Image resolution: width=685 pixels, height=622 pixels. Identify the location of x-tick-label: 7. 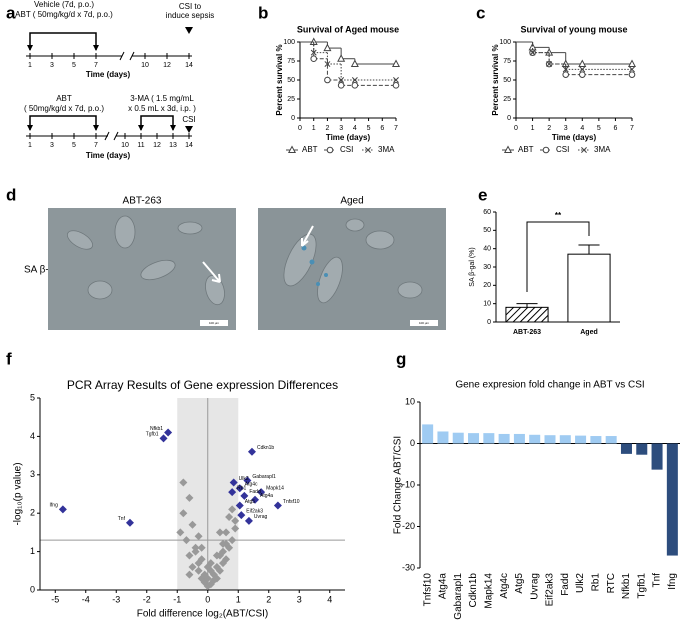
(632, 128).